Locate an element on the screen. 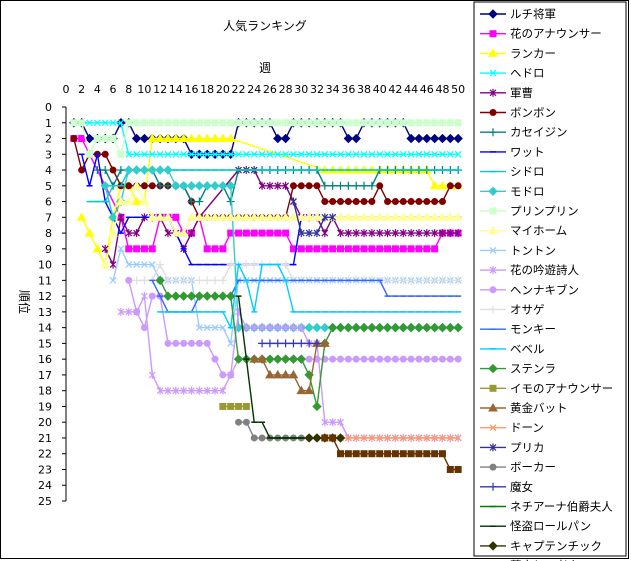 The width and height of the screenshot is (631, 561). chart-title: 人気ランキング is located at coordinates (265, 25).